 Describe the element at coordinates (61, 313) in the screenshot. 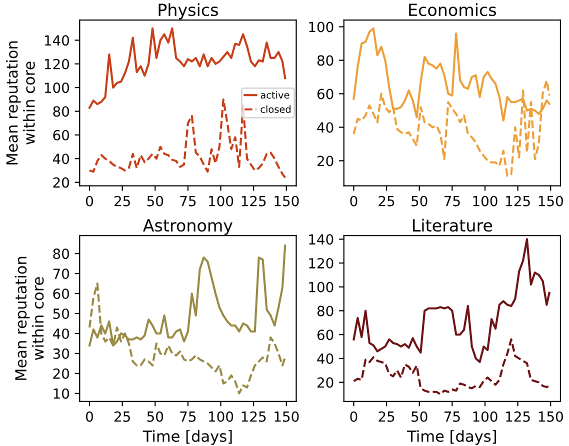

I see `y-tick-label: 50` at that location.